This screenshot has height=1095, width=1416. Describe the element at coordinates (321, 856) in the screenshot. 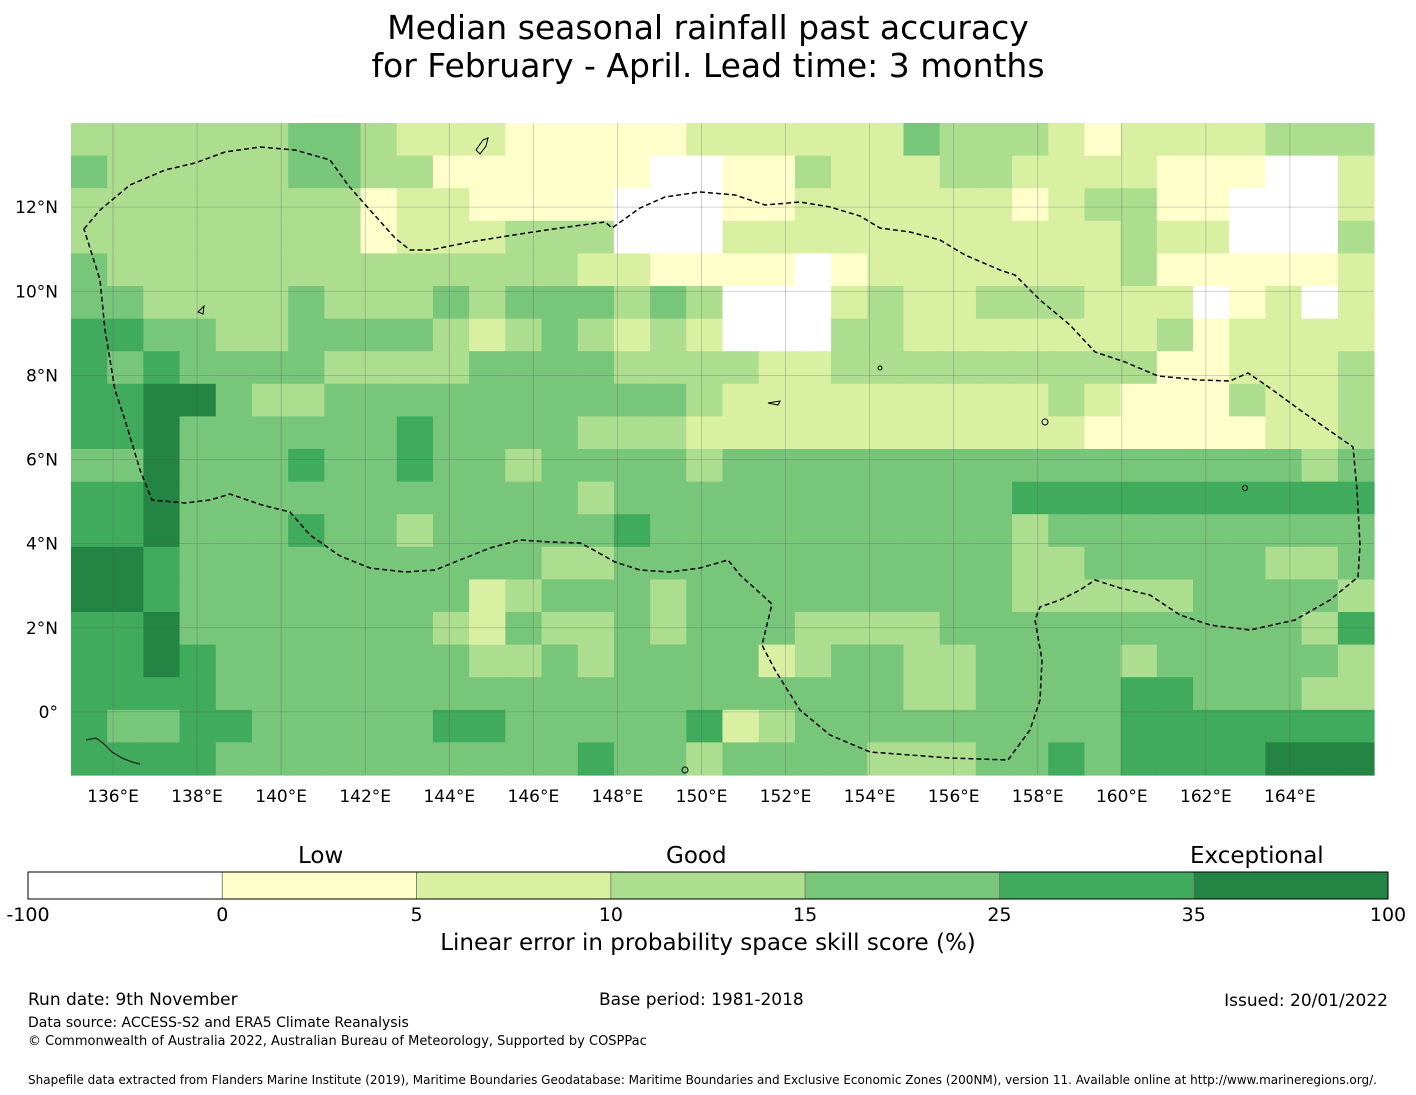

I see `legend-low: Low` at that location.